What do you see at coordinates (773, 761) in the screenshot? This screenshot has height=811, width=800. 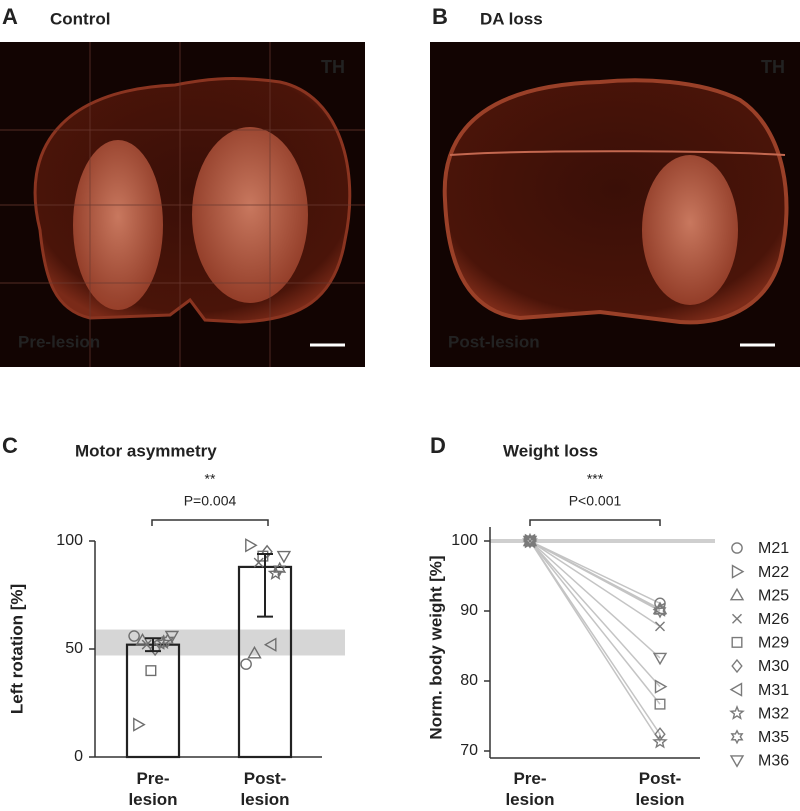 I see `legend-label: M36` at bounding box center [773, 761].